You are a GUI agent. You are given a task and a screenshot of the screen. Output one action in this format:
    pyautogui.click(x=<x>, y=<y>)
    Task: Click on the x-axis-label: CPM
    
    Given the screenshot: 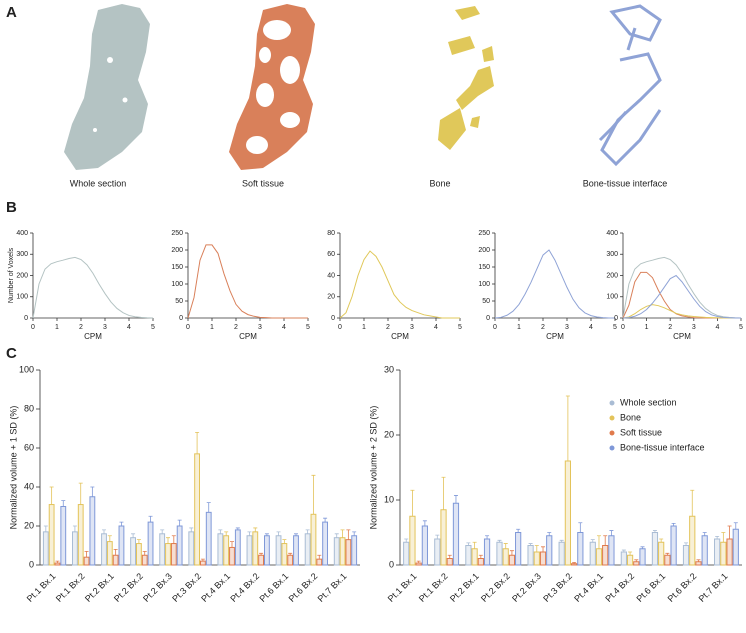 What is the action you would take?
    pyautogui.click(x=682, y=336)
    